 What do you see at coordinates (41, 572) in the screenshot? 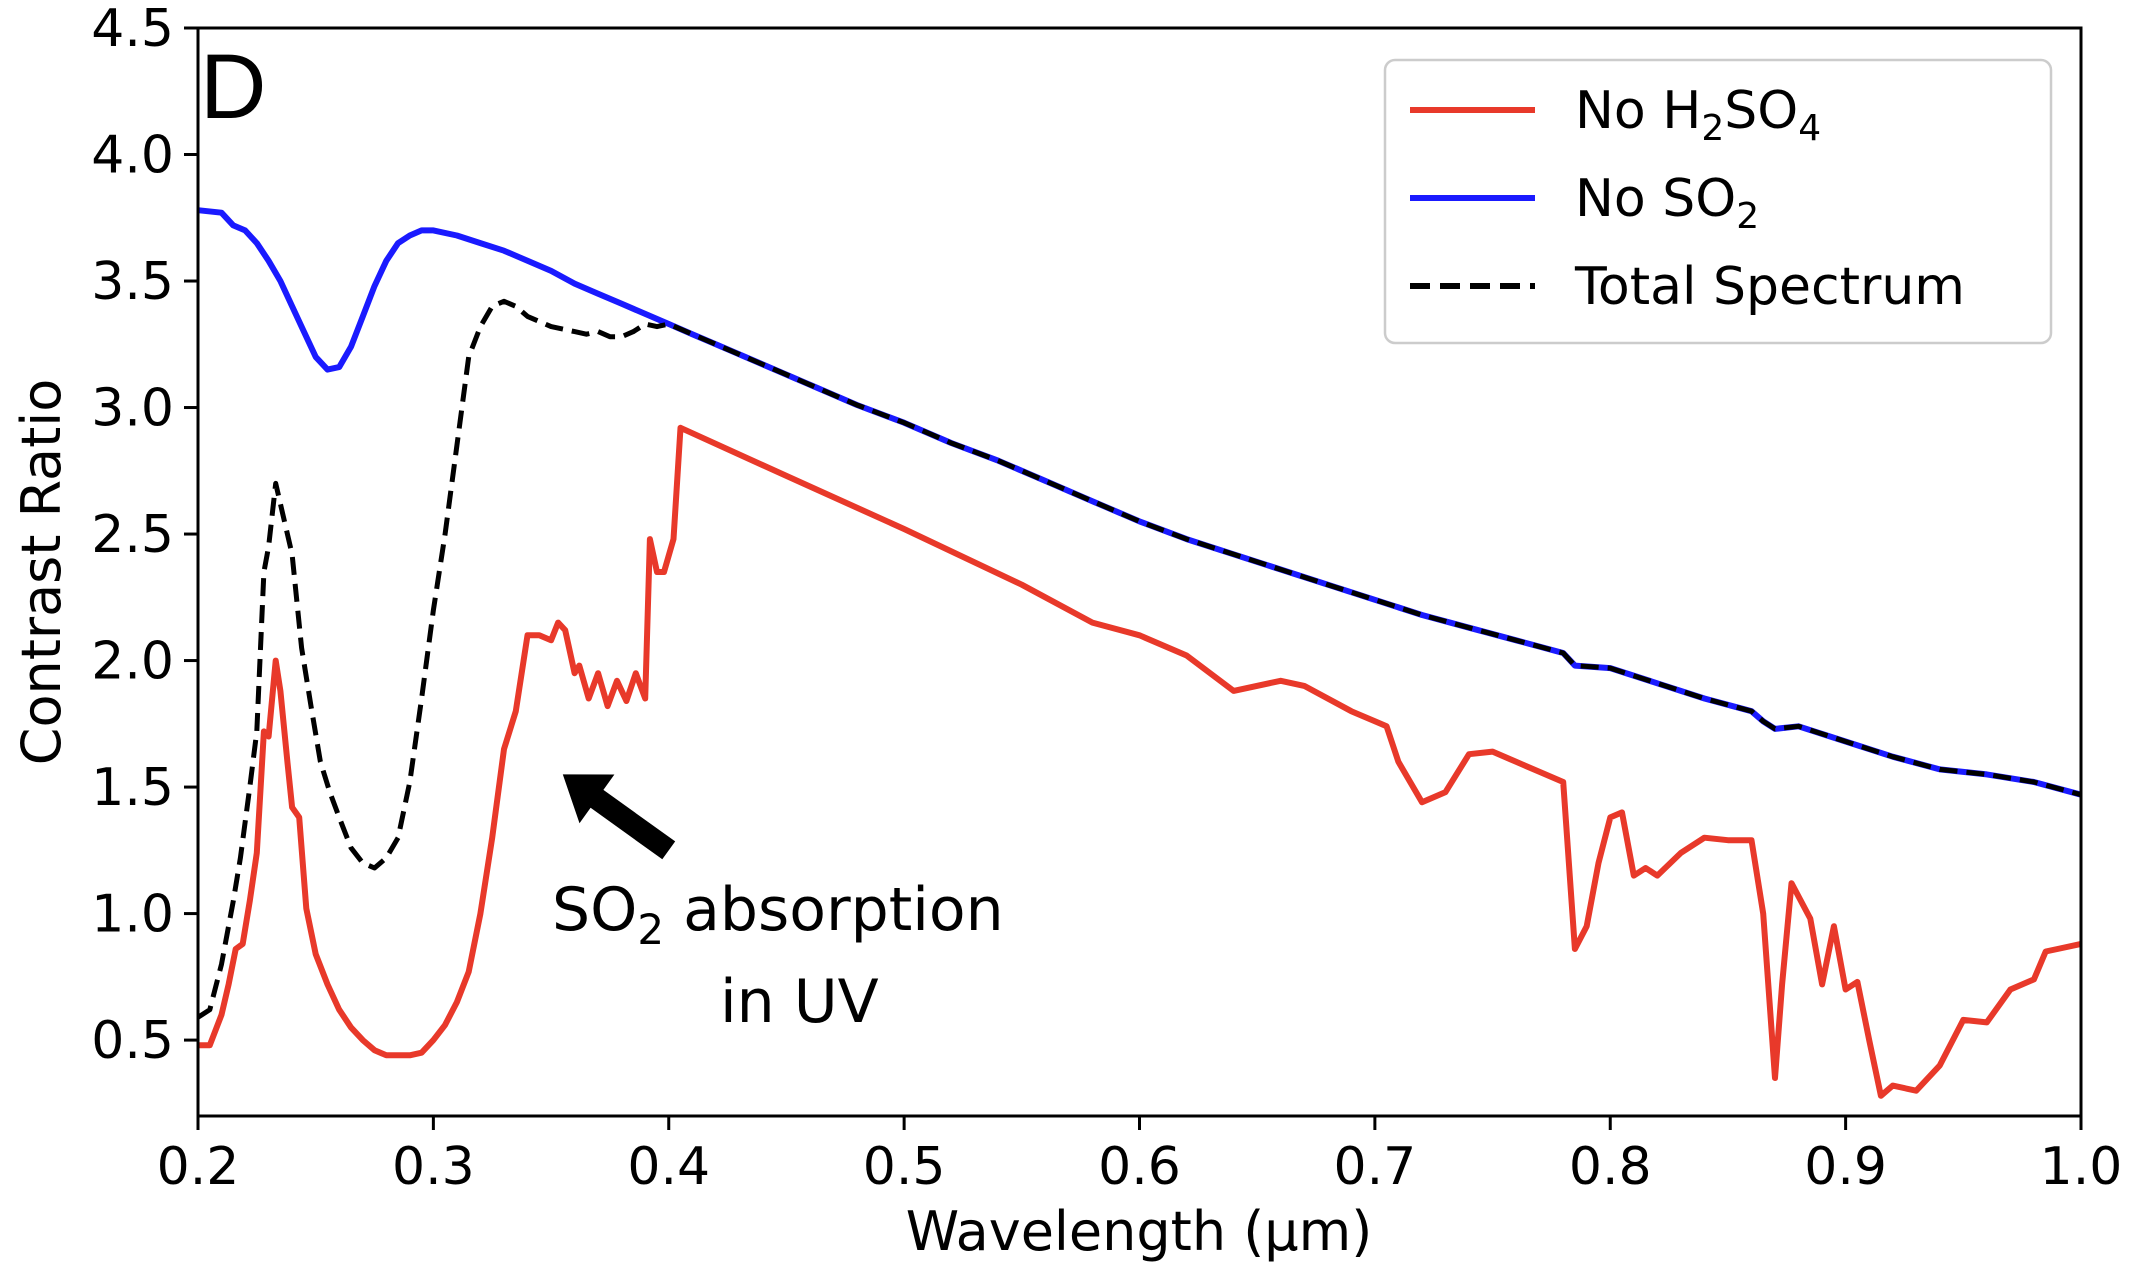
I see `y-axis-label: Contrast Ratio` at bounding box center [41, 572].